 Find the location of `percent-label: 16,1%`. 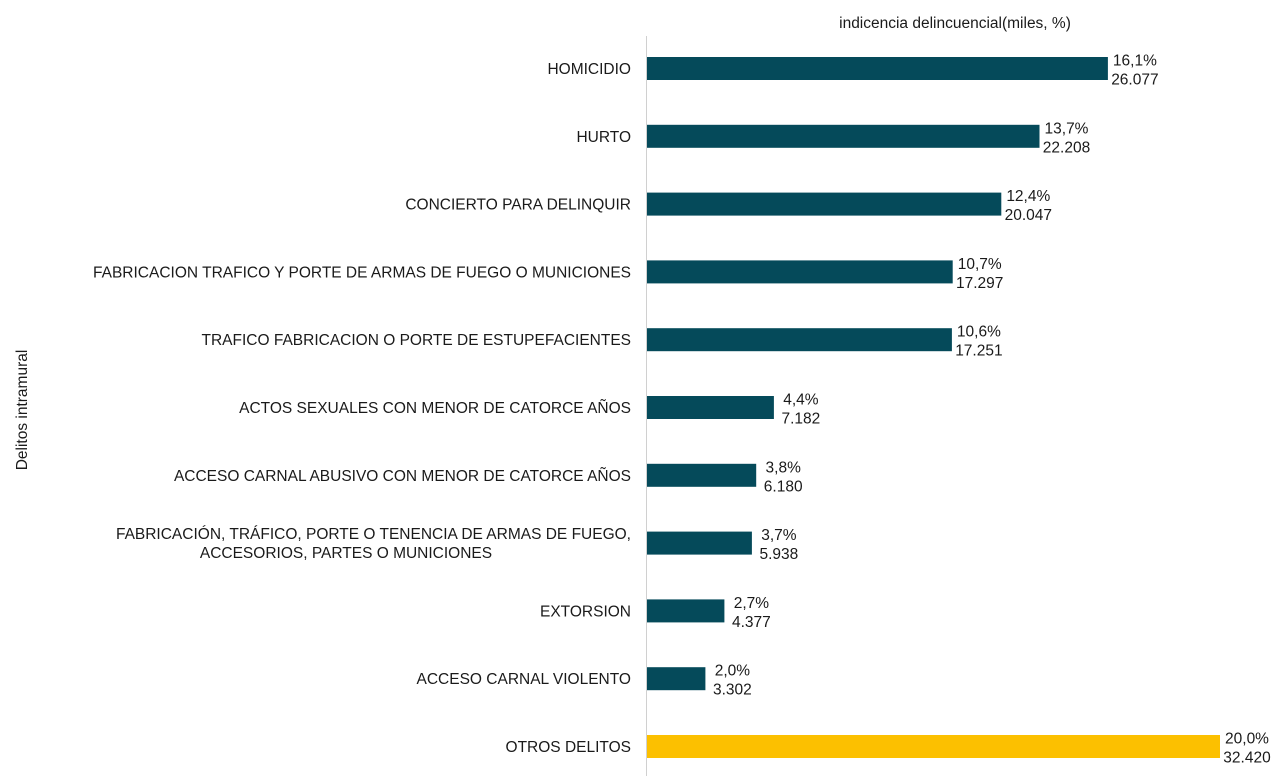

percent-label: 16,1% is located at coordinates (1135, 61).